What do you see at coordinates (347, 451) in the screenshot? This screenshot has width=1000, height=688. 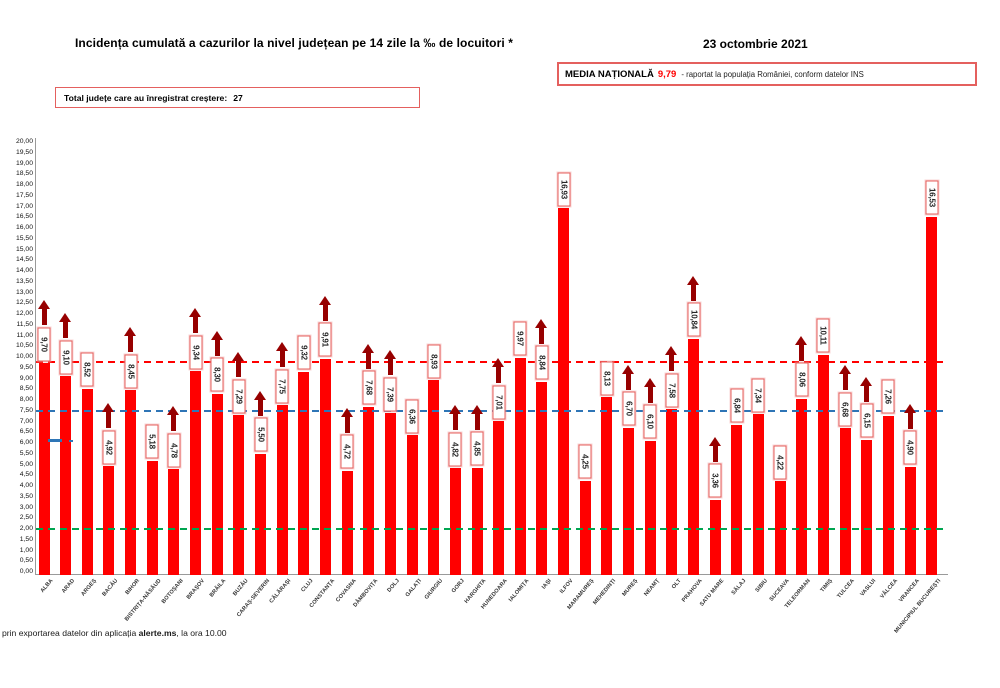 I see `bar-value-label: 4,72` at bounding box center [347, 451].